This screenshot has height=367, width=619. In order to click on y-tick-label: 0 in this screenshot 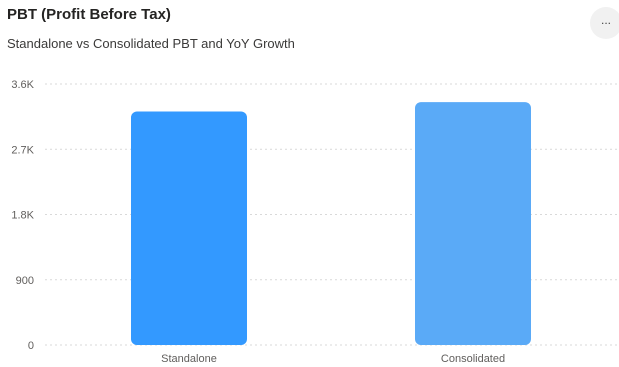, I will do `click(31, 346)`.